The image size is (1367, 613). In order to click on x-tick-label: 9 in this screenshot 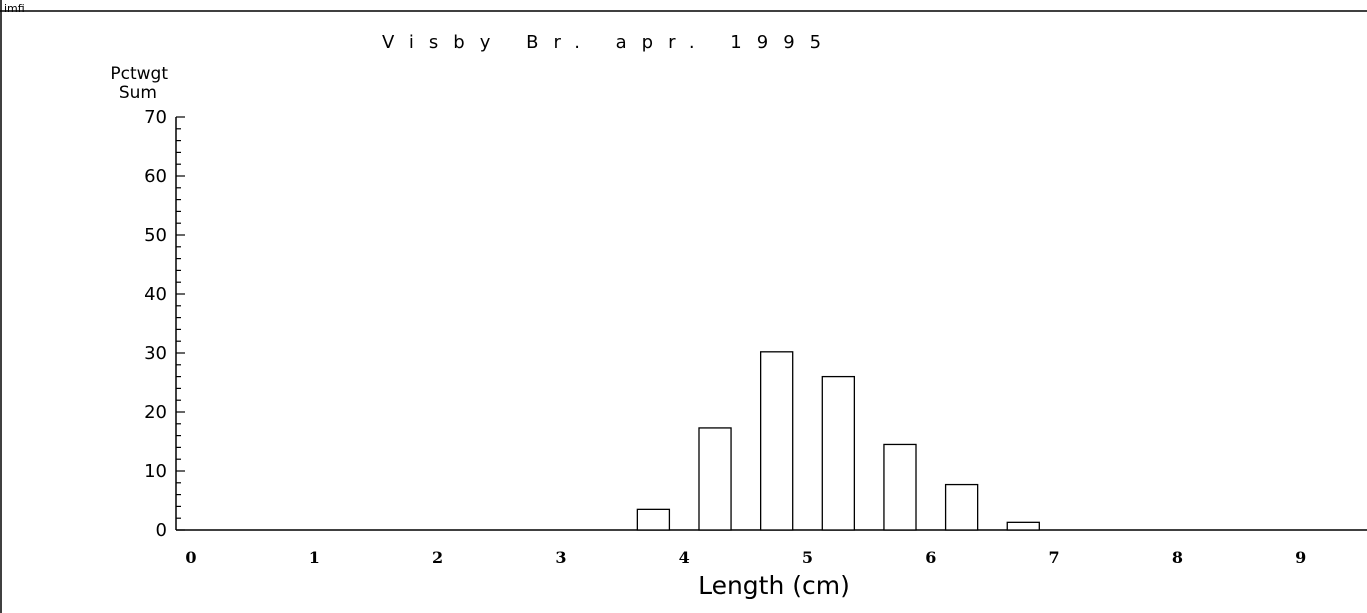, I will do `click(1300, 557)`.